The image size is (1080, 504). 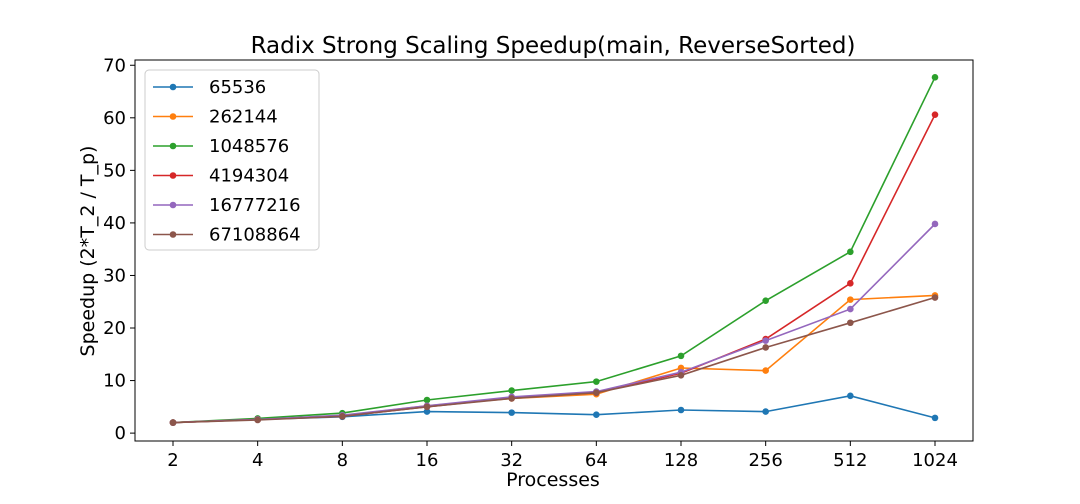 What do you see at coordinates (249, 146) in the screenshot?
I see `legend-label: 1048576` at bounding box center [249, 146].